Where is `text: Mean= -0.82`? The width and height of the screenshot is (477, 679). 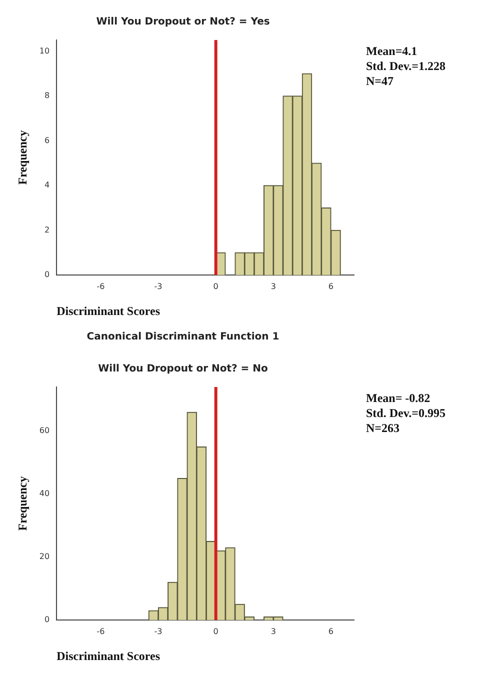 text: Mean= -0.82 is located at coordinates (398, 398).